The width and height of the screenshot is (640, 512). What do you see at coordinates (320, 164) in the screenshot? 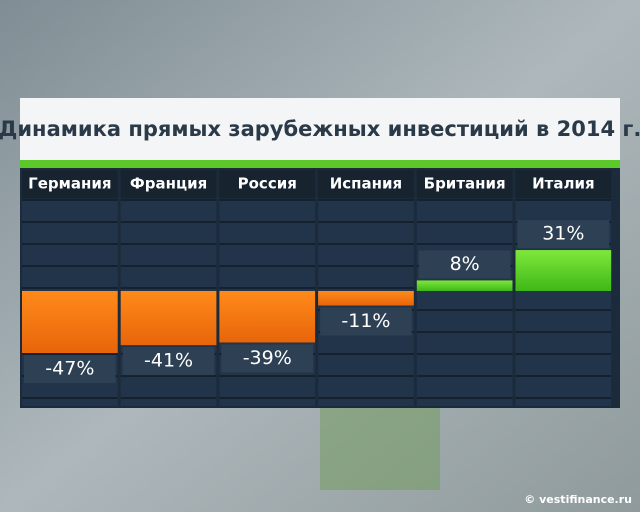
I see `title-strip` at bounding box center [320, 164].